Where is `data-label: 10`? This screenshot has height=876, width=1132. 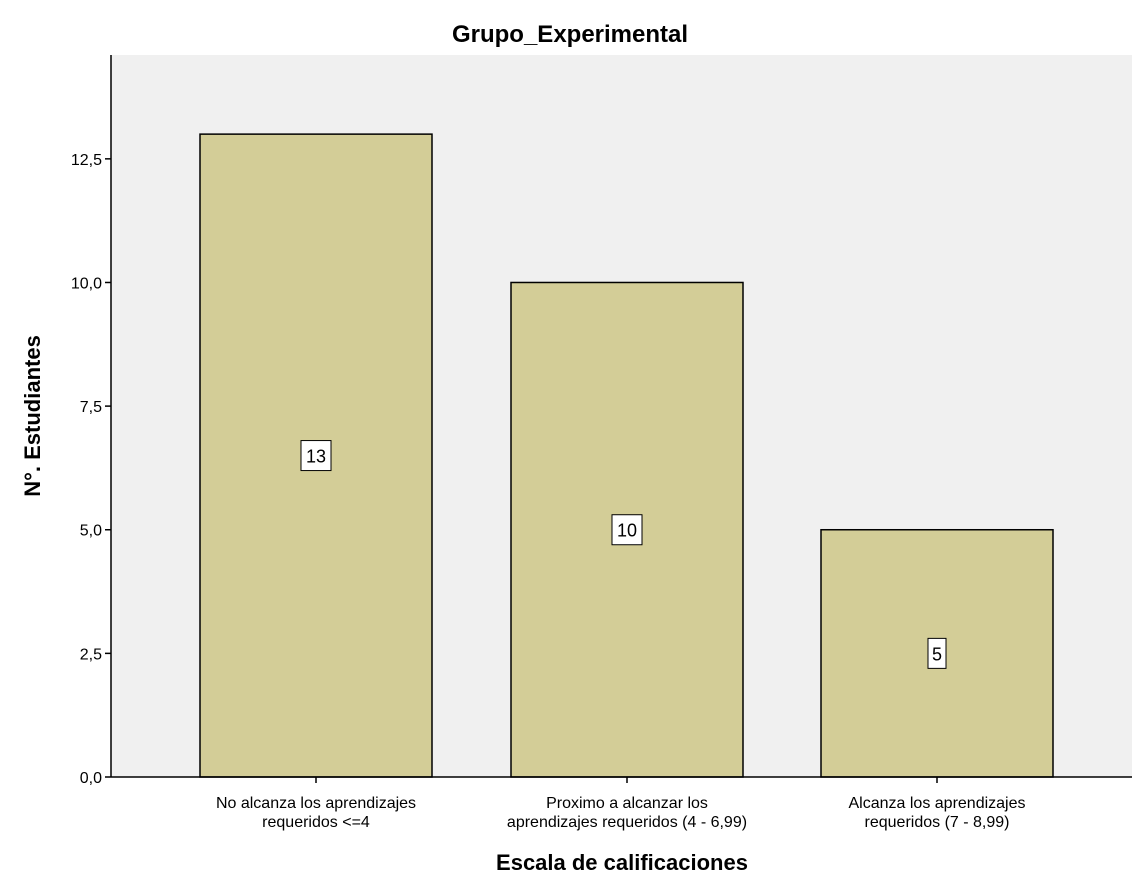
data-label: 10 is located at coordinates (627, 531).